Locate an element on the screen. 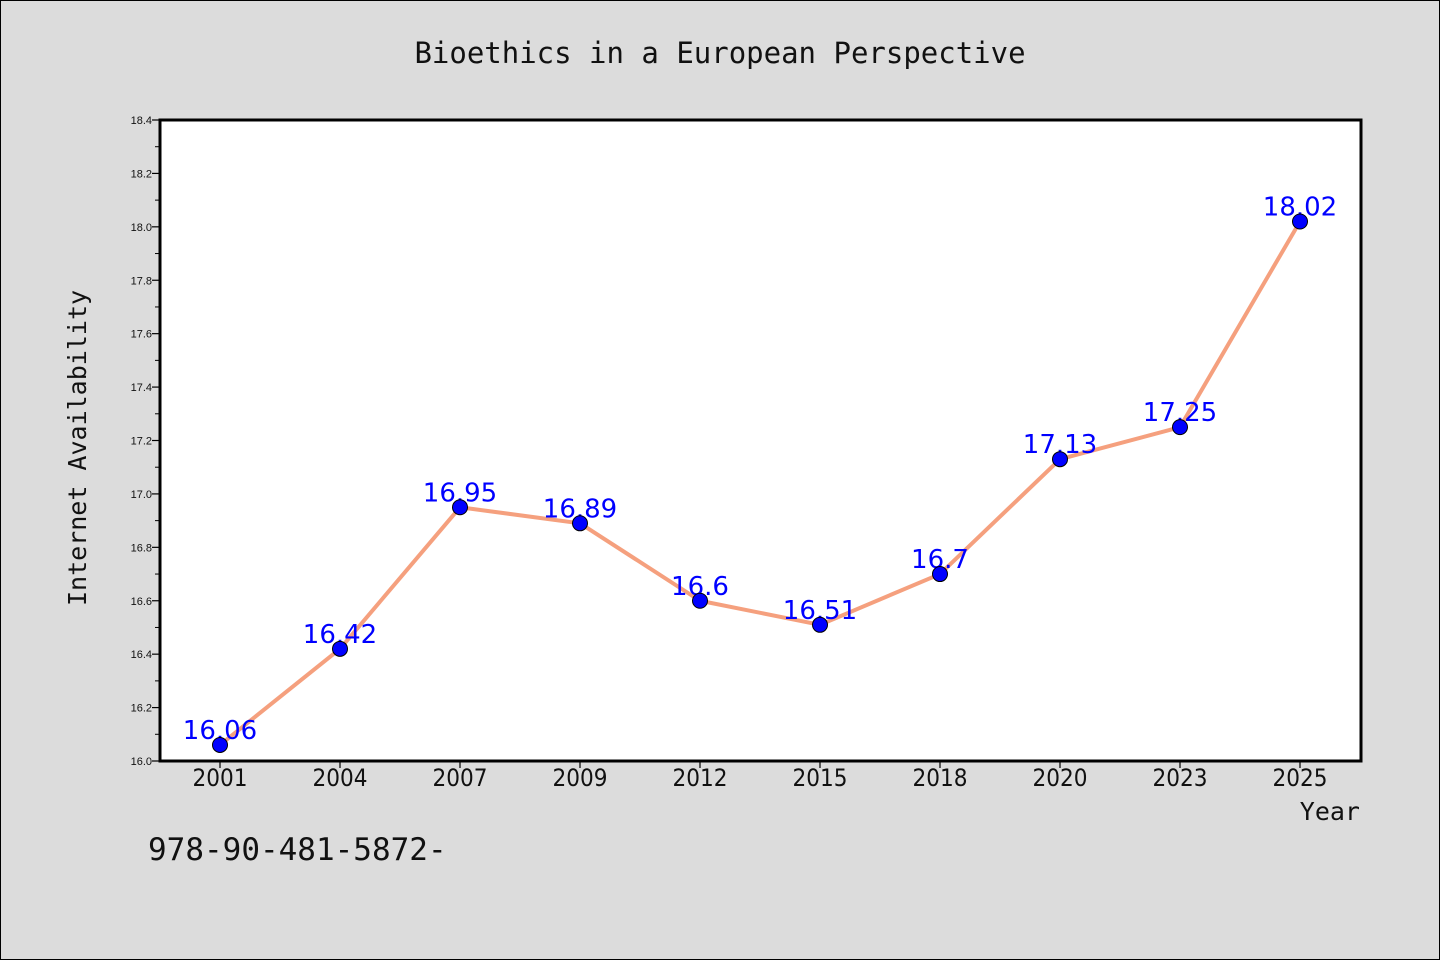 This screenshot has height=960, width=1440. x-tick-label: 2007 is located at coordinates (460, 778).